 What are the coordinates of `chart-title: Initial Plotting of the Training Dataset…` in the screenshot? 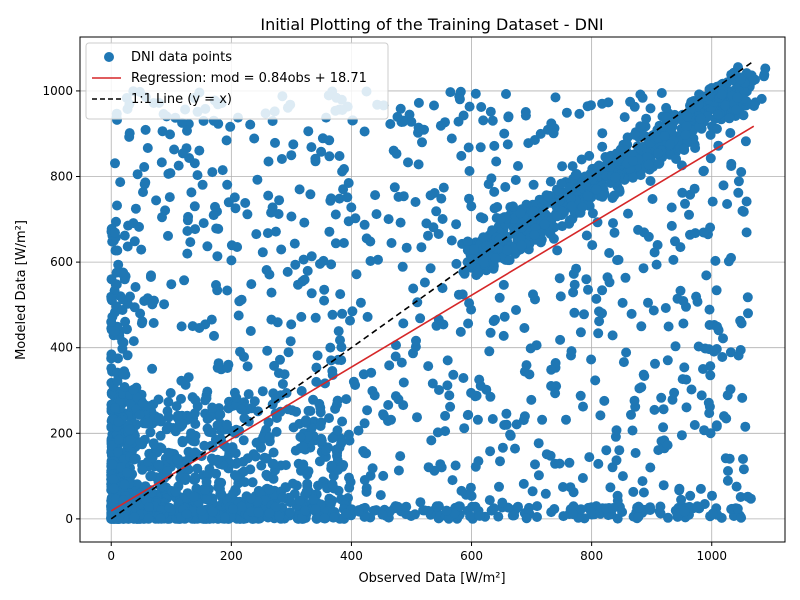 It's located at (431, 24).